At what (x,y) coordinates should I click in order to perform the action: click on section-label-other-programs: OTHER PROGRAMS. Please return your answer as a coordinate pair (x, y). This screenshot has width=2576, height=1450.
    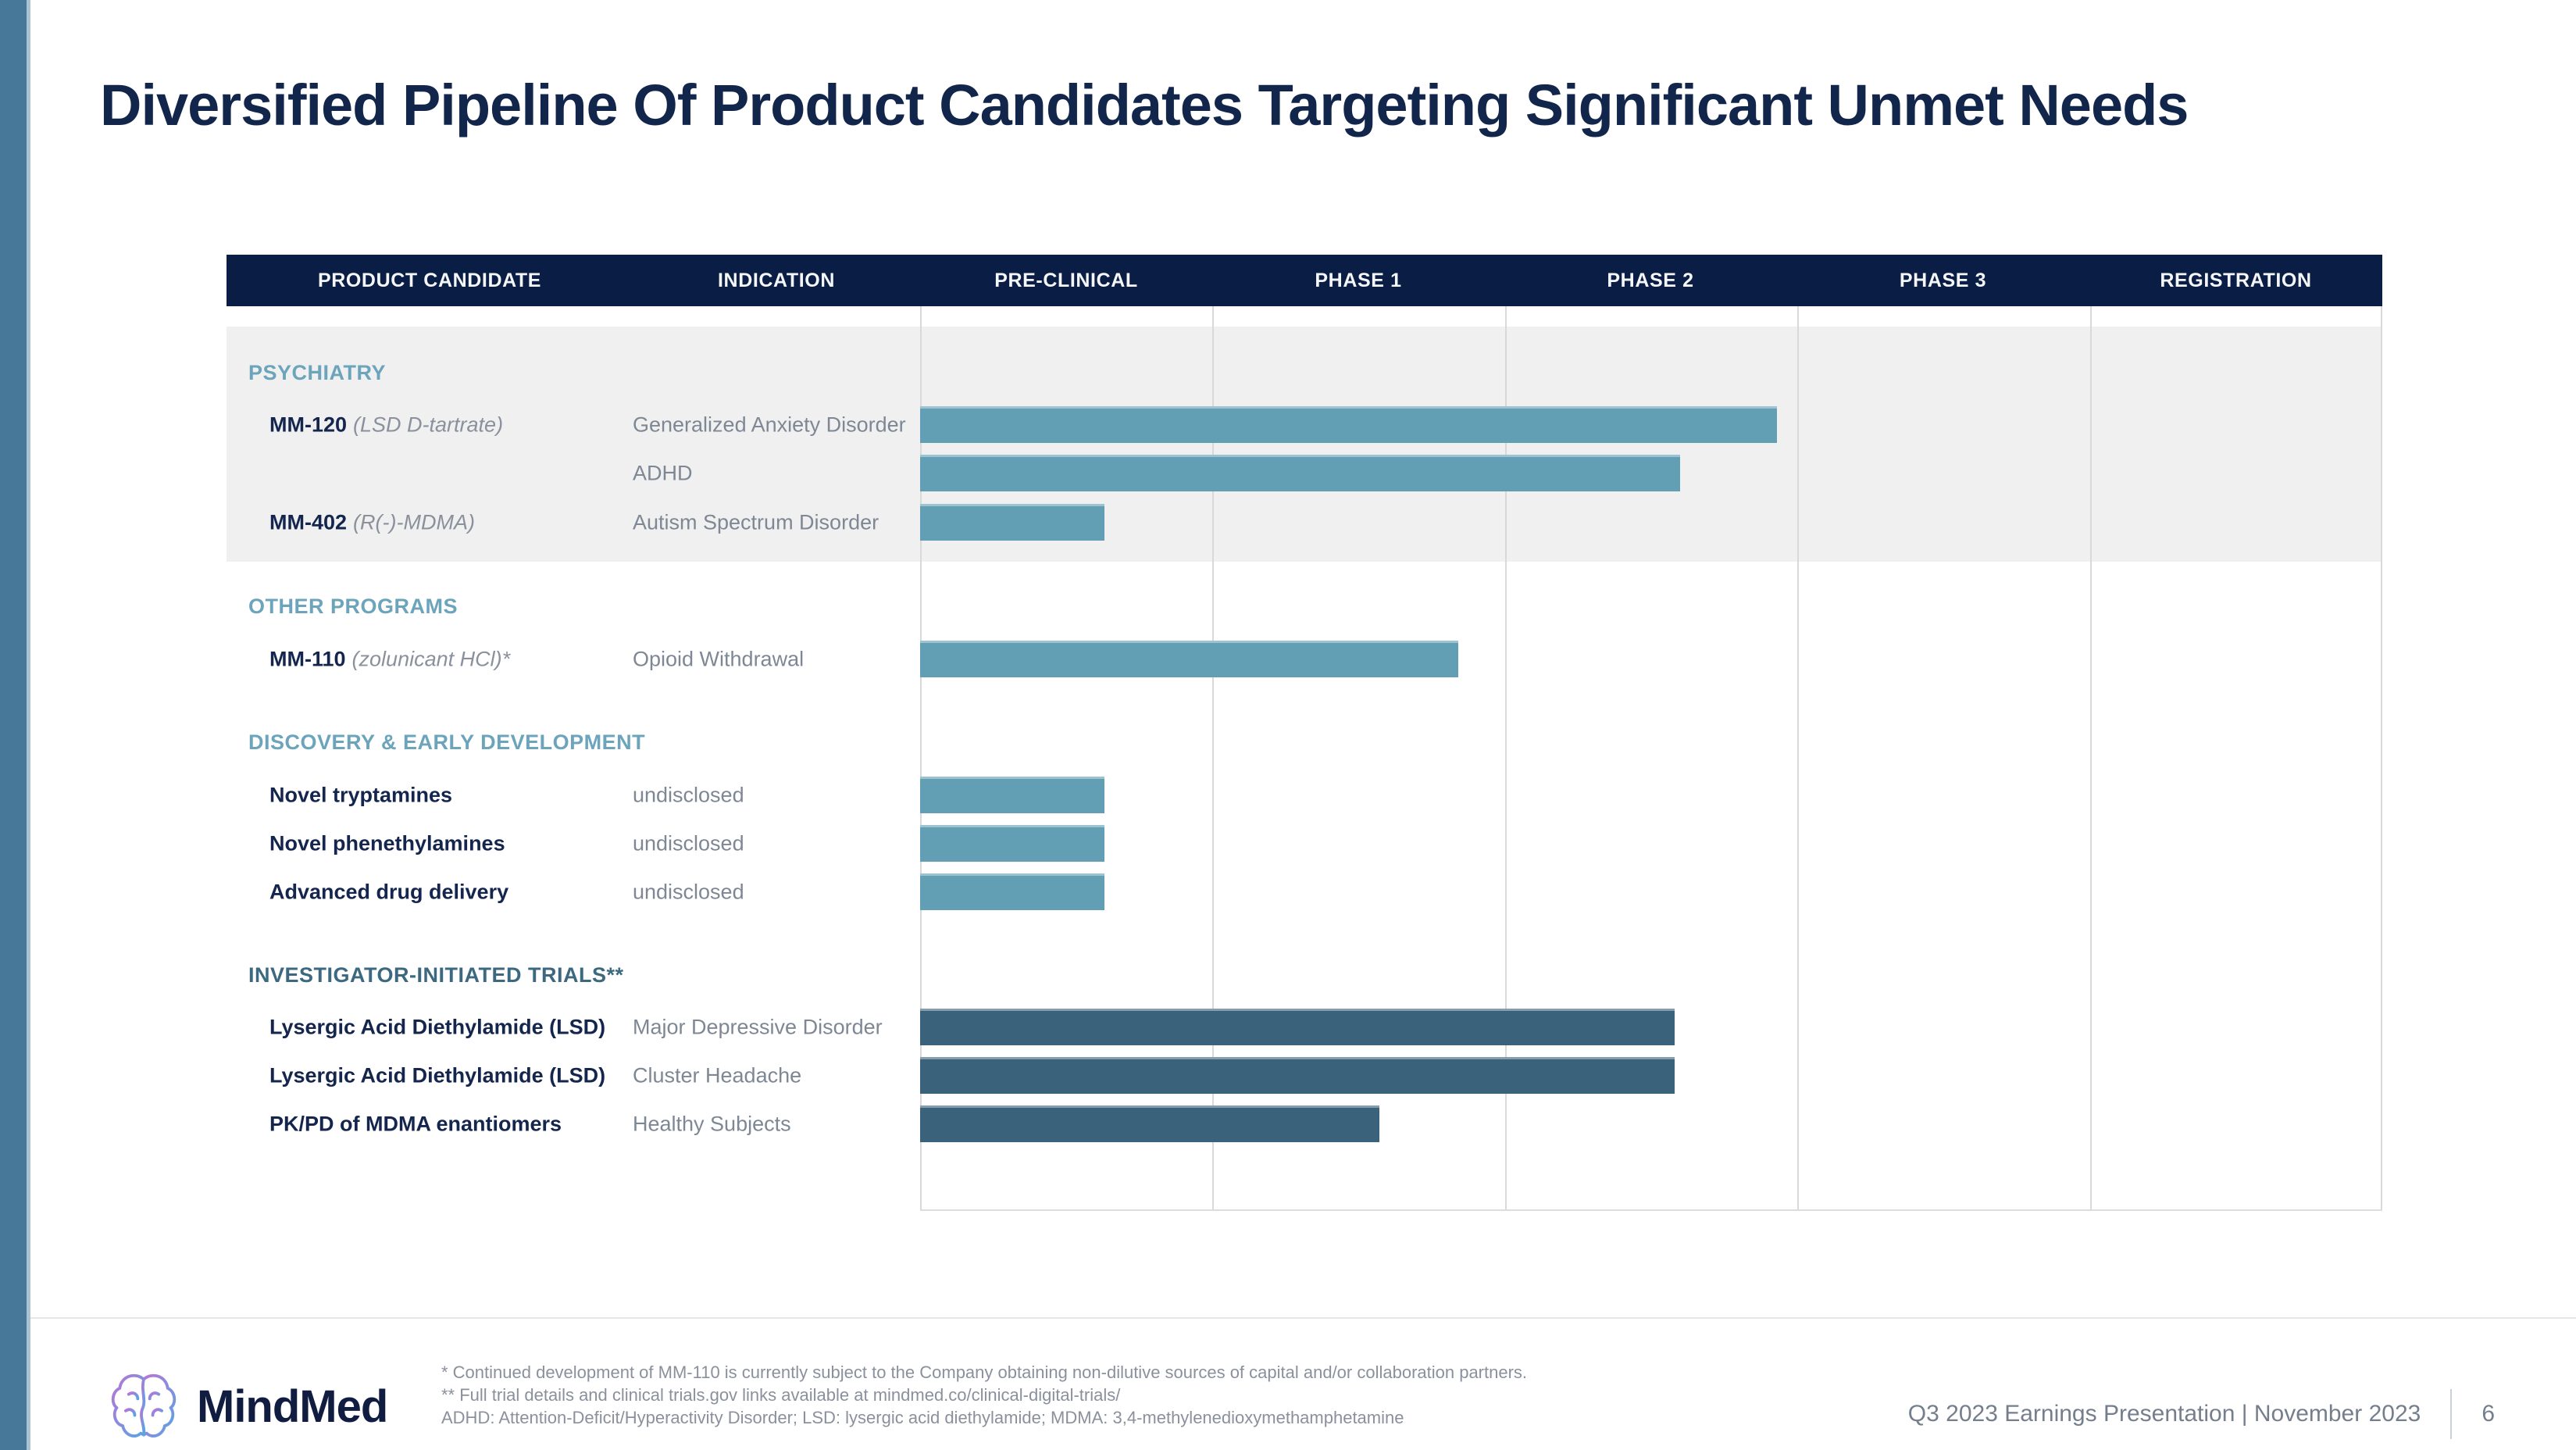
    Looking at the image, I should click on (353, 606).